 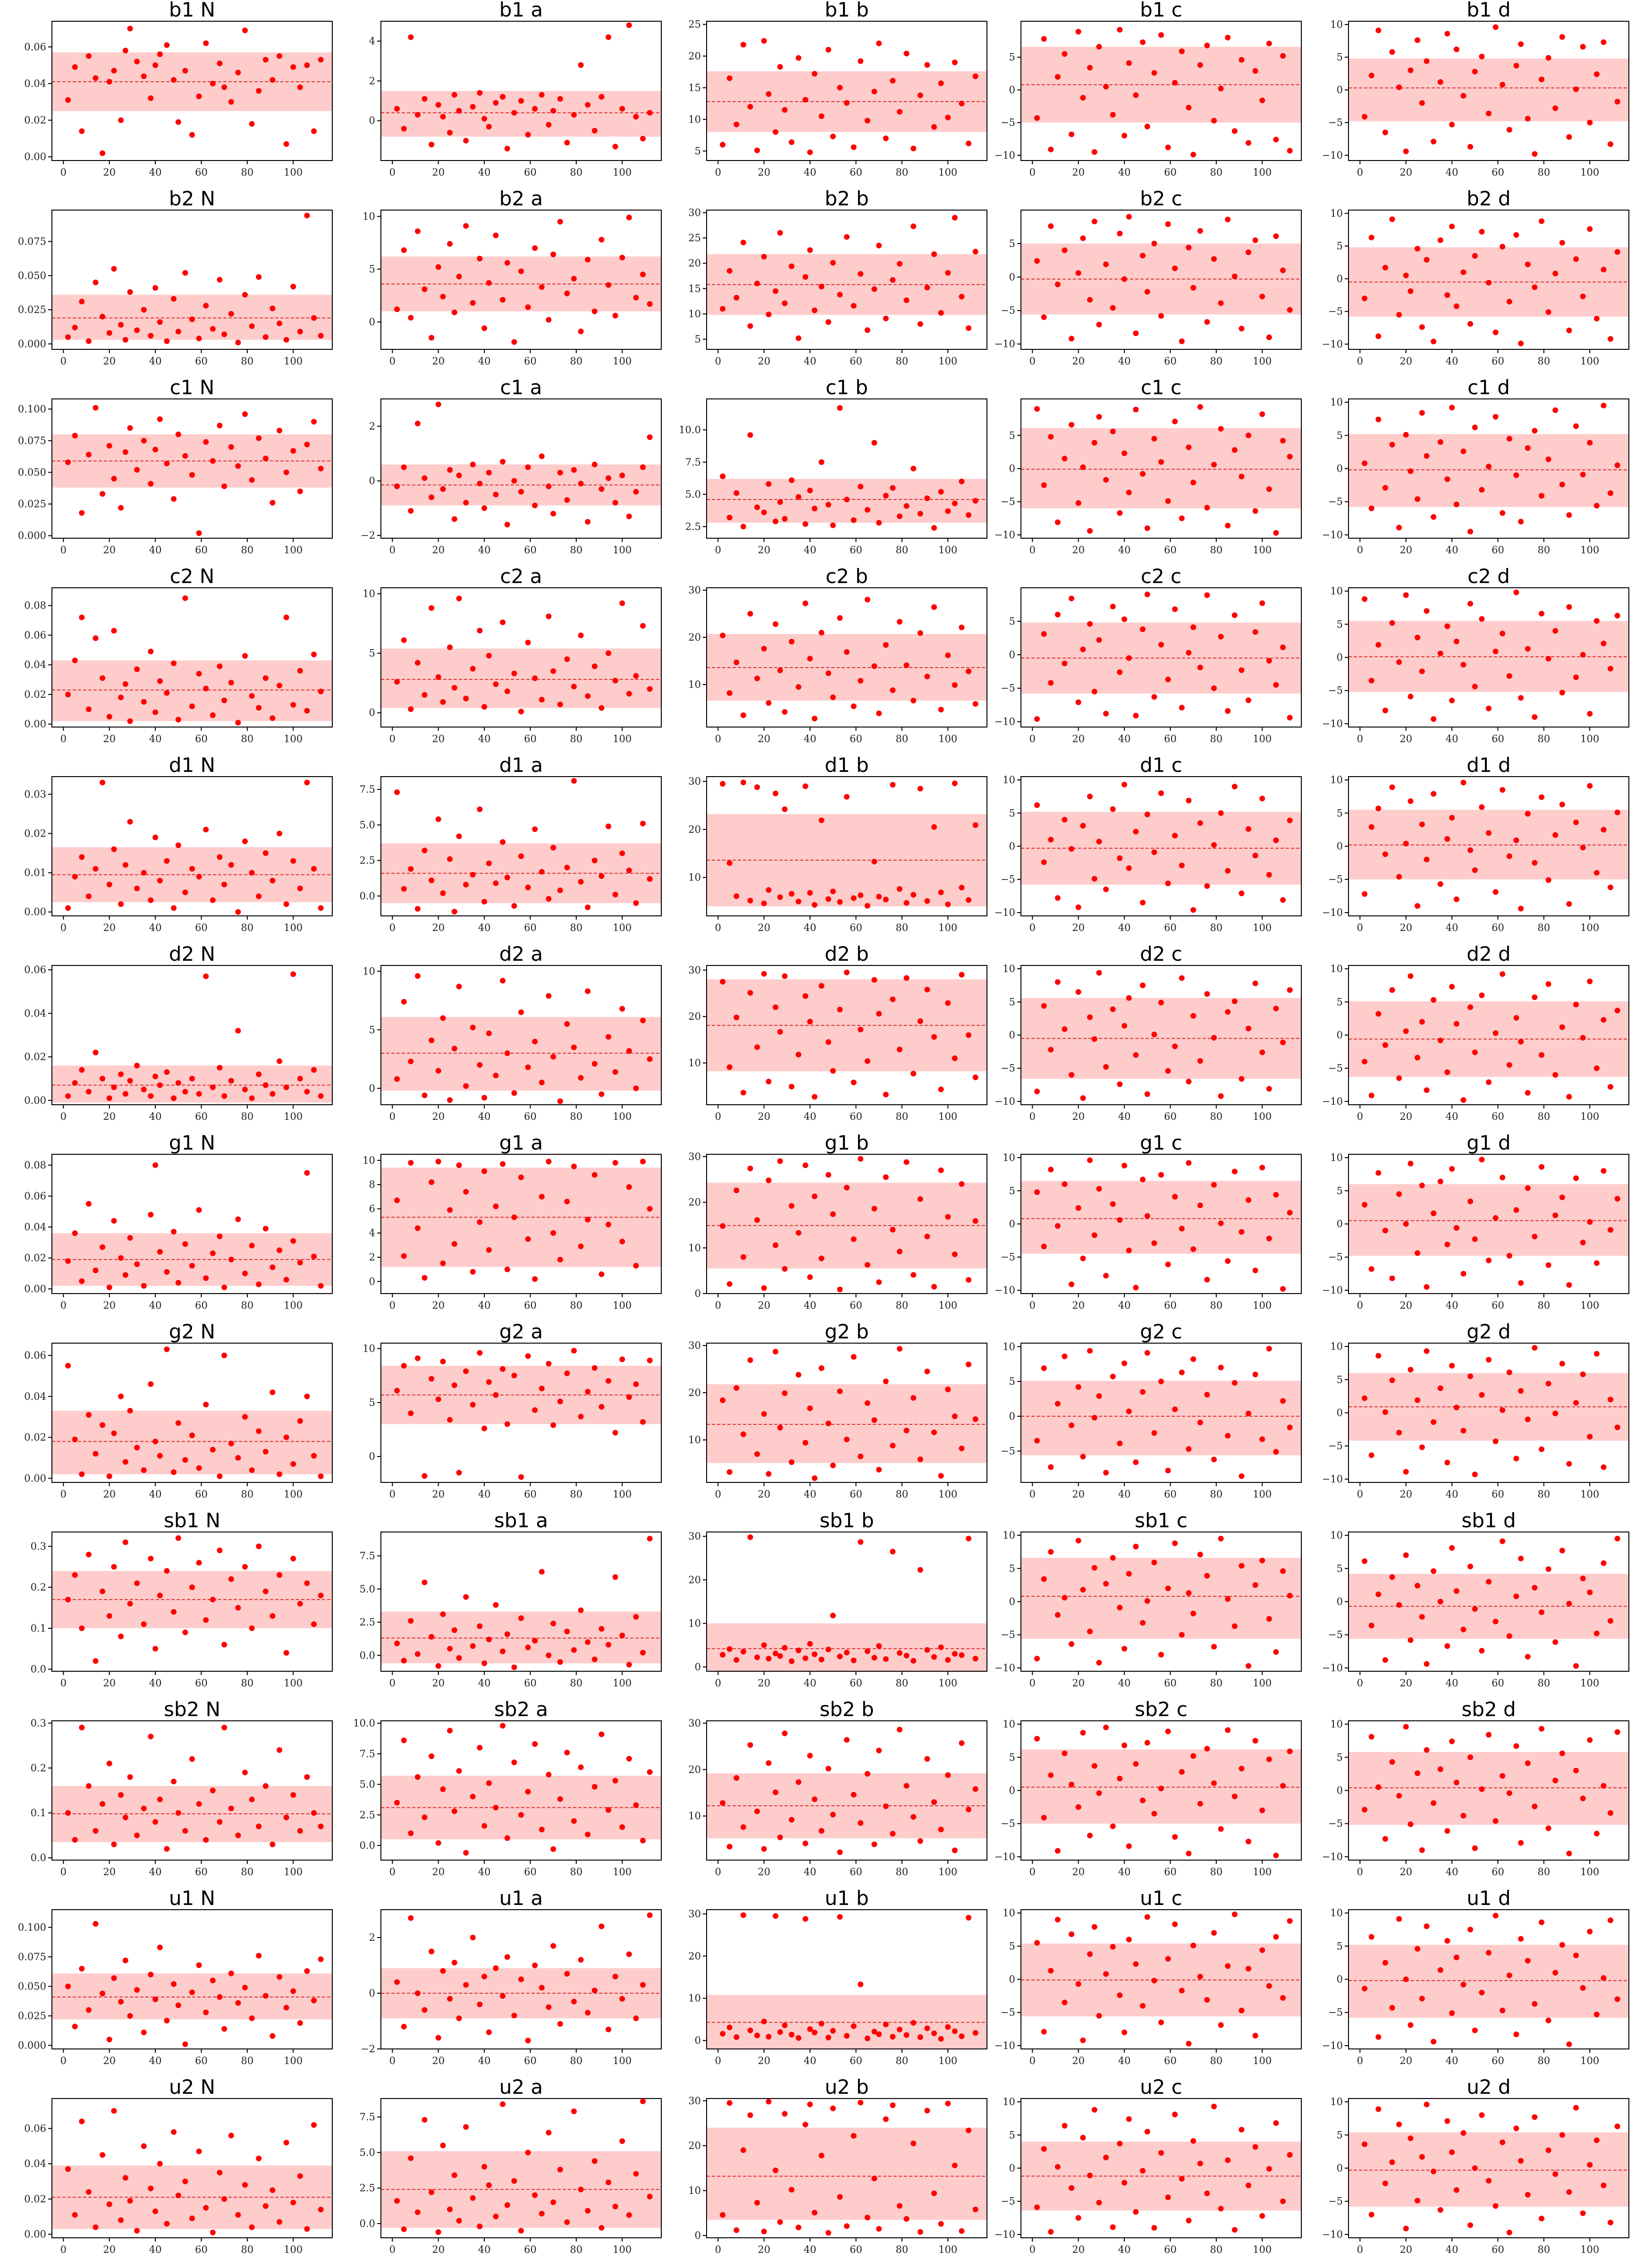 What do you see at coordinates (372, 269) in the screenshot?
I see `y-tick-label: 5` at bounding box center [372, 269].